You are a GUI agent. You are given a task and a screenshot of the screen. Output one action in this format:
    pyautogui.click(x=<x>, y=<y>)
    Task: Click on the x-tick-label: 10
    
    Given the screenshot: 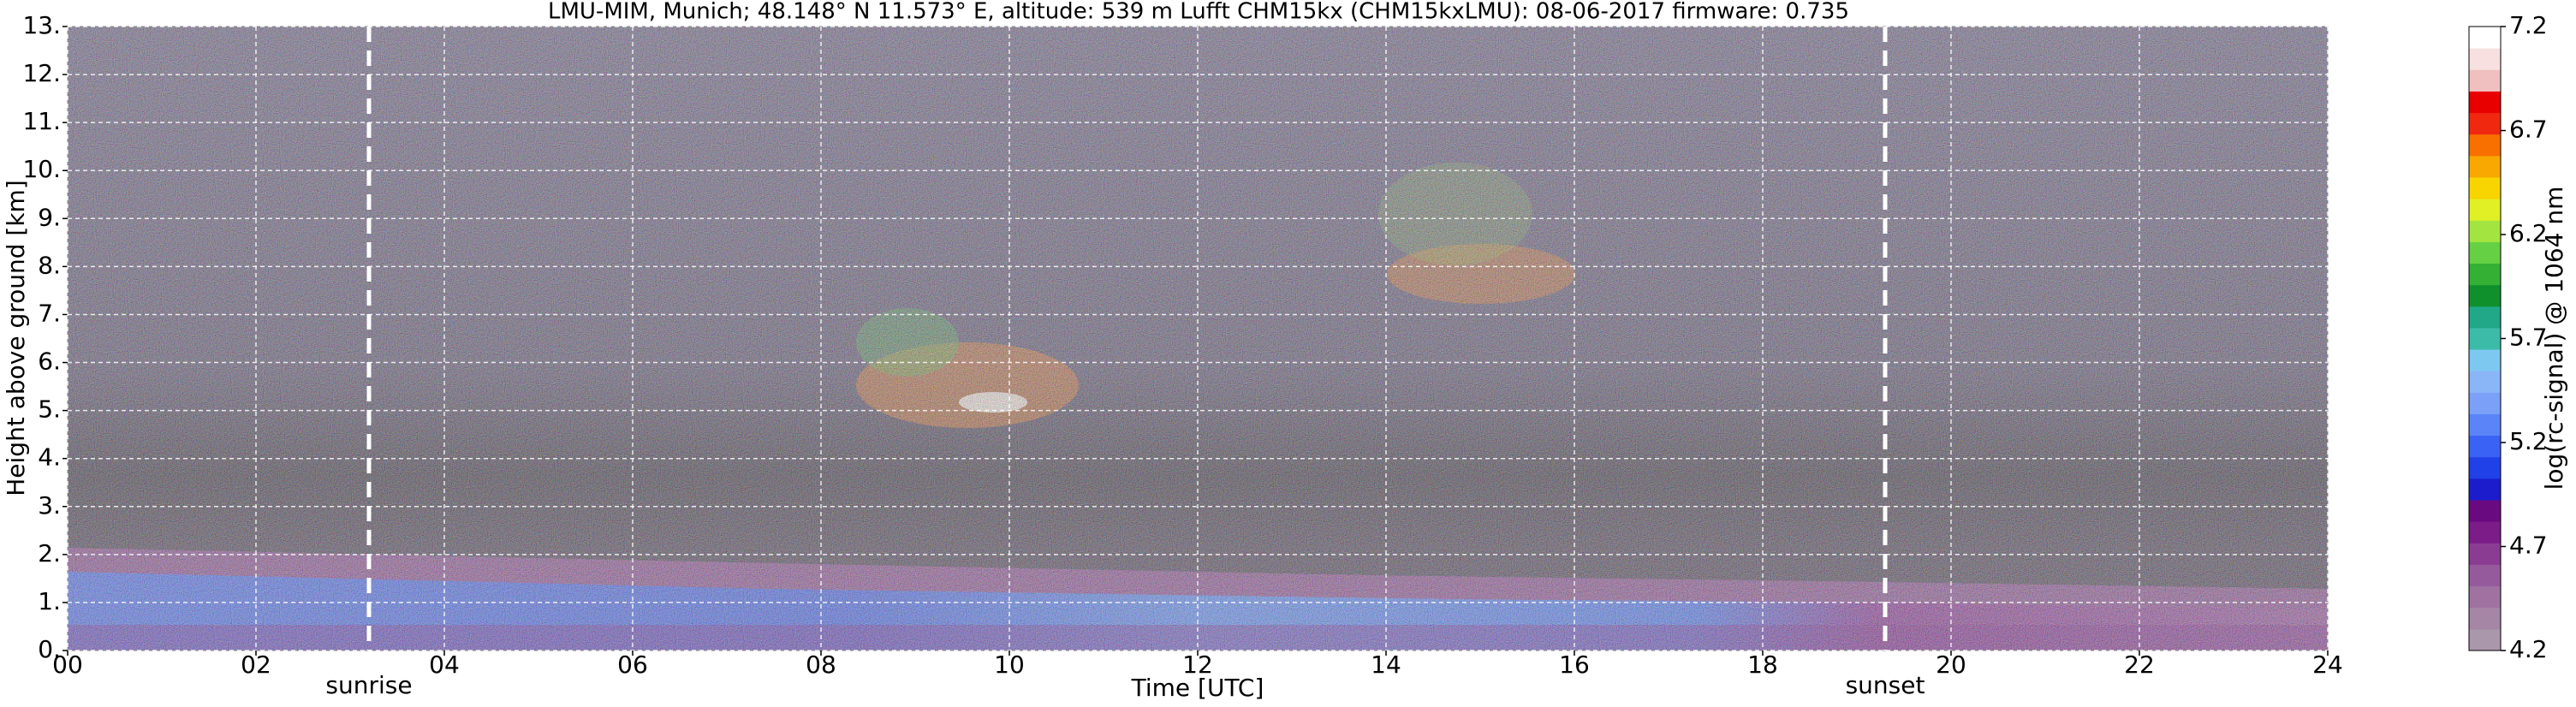 What is the action you would take?
    pyautogui.click(x=1009, y=665)
    